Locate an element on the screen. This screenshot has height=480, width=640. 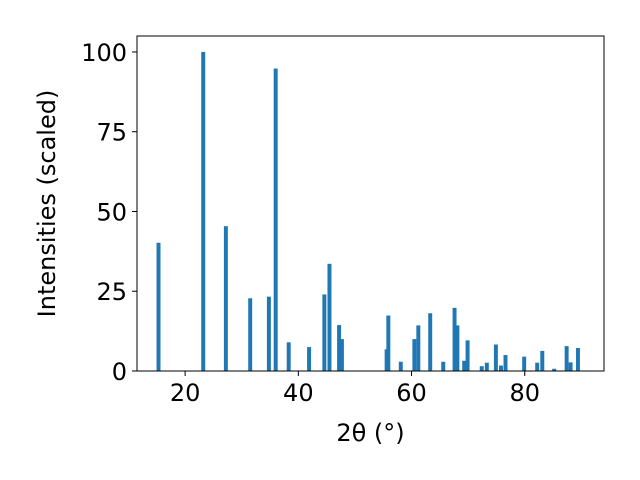
x-axis: 20 40 60 80 is located at coordinates (355, 389).